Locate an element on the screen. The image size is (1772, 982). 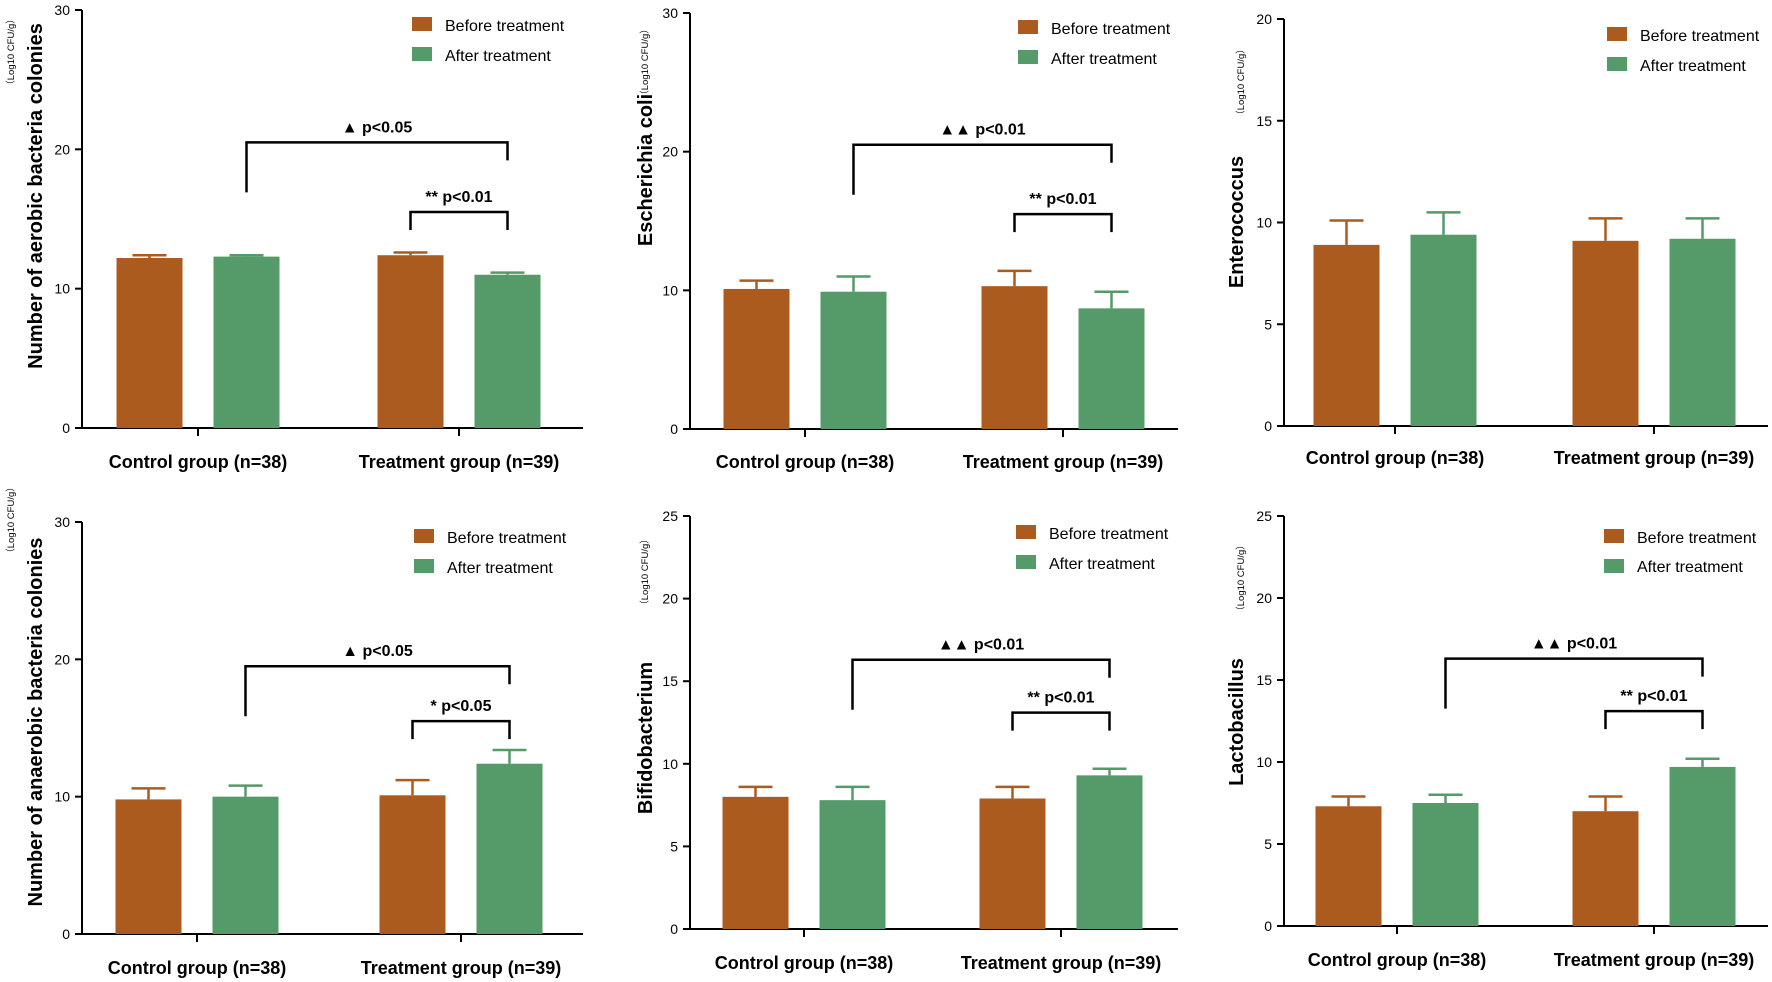
y-axis-label: Number of aerobic bacteria colonies is located at coordinates (36, 196).